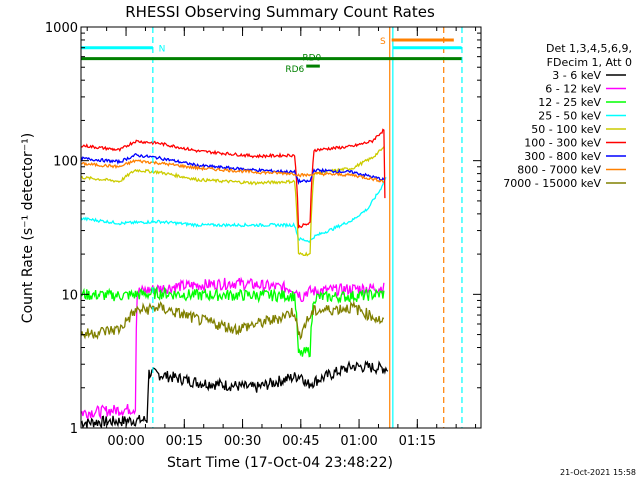 This screenshot has height=480, width=640. I want to click on x-tick-label: 00:00, so click(125, 441).